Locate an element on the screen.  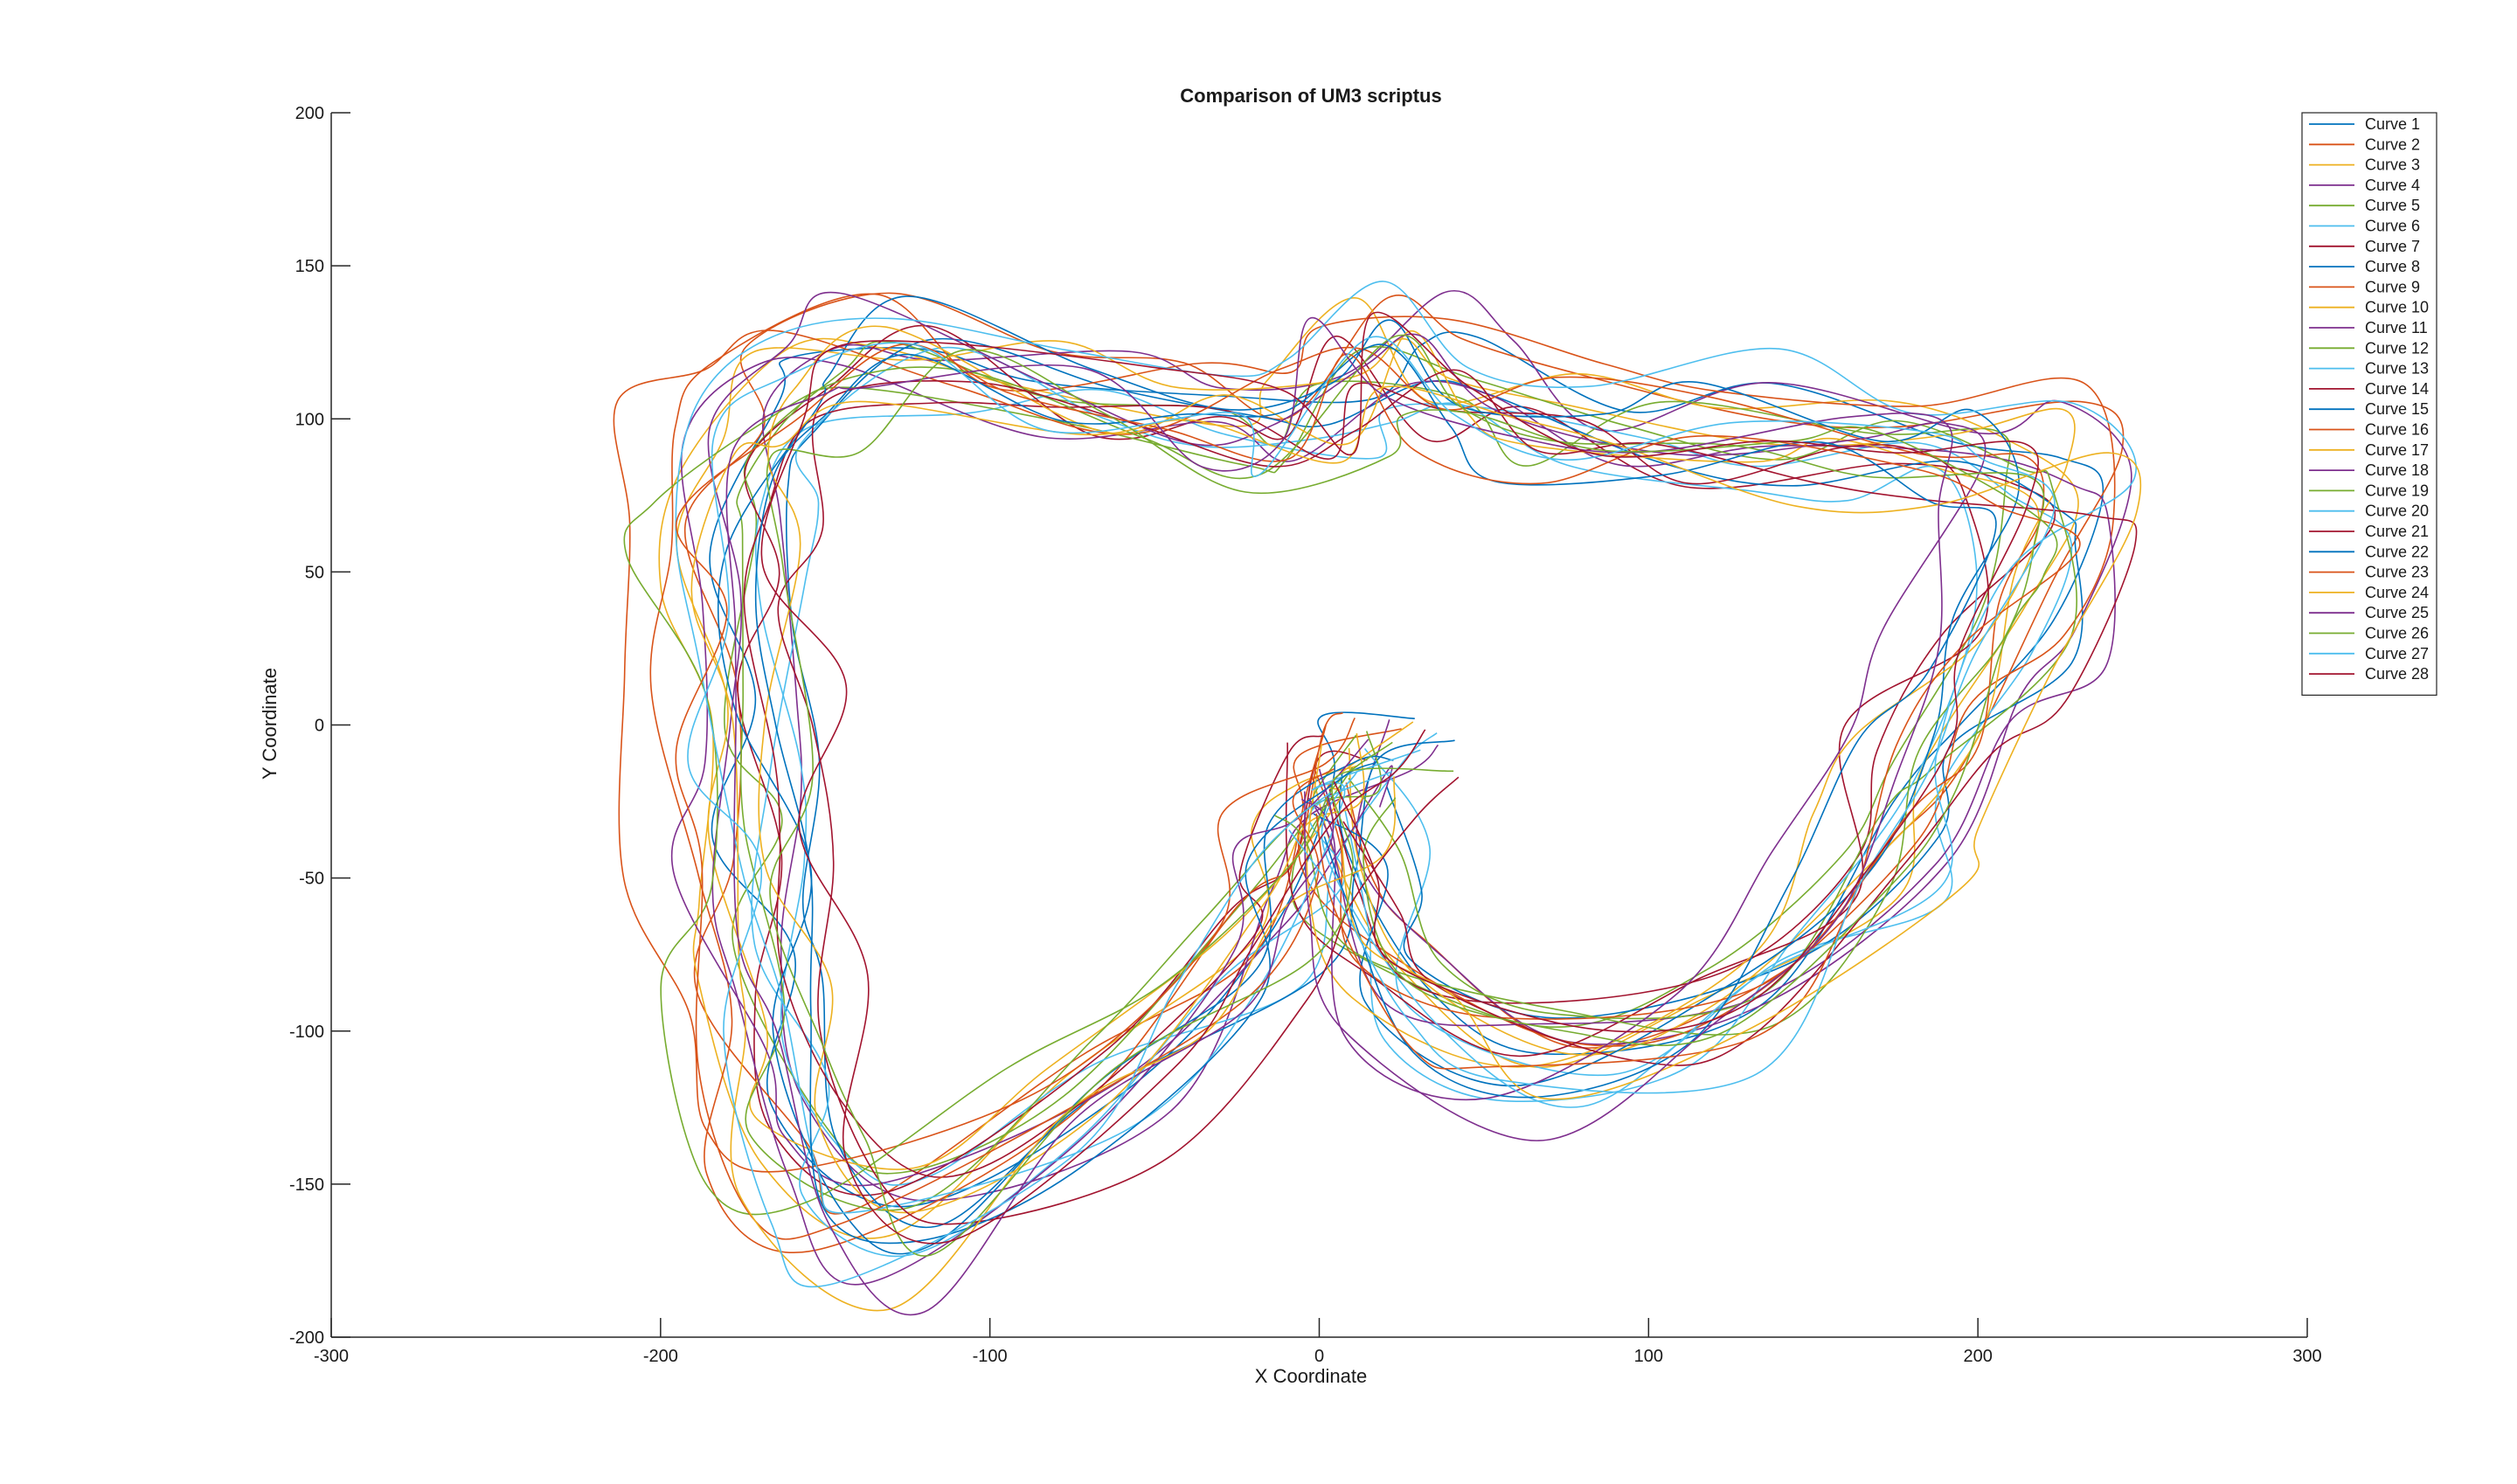
legend-entry: Curve 9 is located at coordinates (2392, 286).